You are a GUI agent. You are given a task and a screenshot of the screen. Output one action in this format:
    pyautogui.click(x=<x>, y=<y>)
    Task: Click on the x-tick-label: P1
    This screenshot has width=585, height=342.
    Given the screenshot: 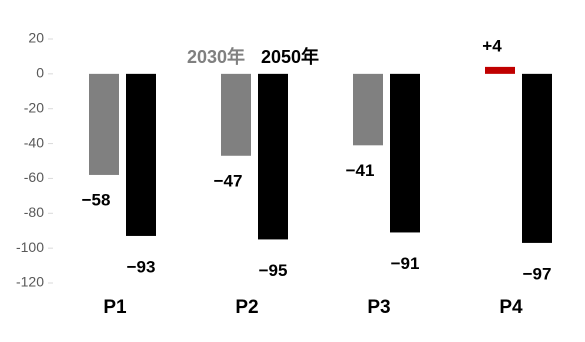 What is the action you would take?
    pyautogui.click(x=115, y=307)
    